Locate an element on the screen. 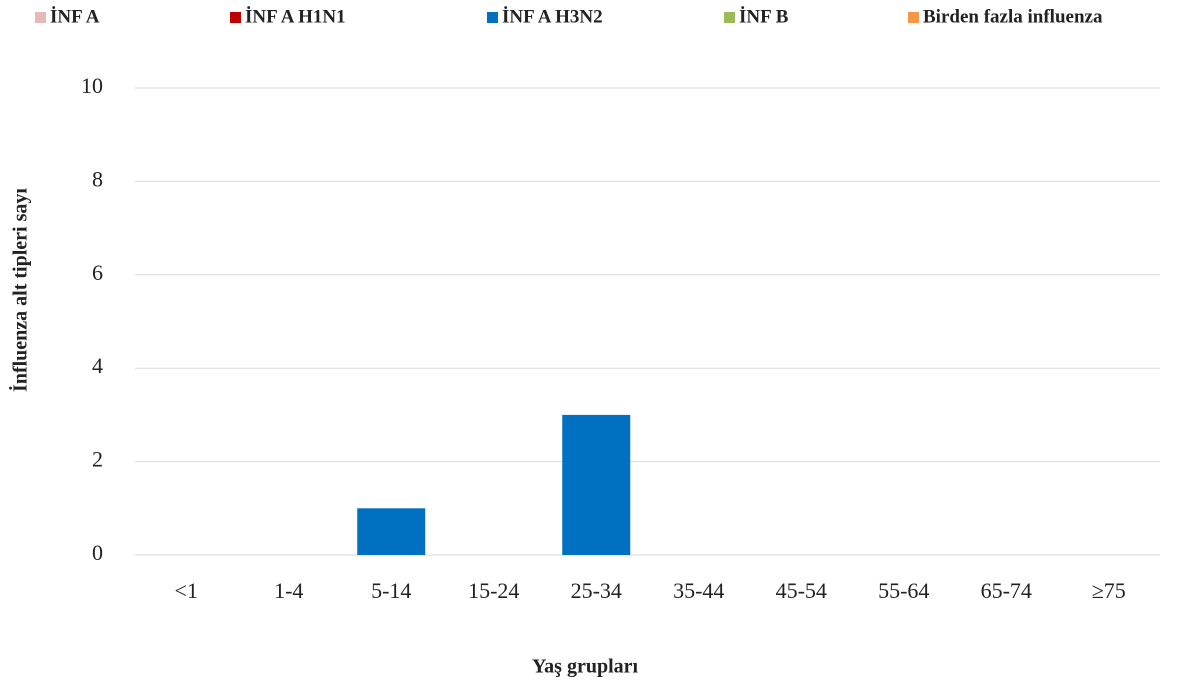 The image size is (1191, 690). y-tick-label: 0 is located at coordinates (97, 552).